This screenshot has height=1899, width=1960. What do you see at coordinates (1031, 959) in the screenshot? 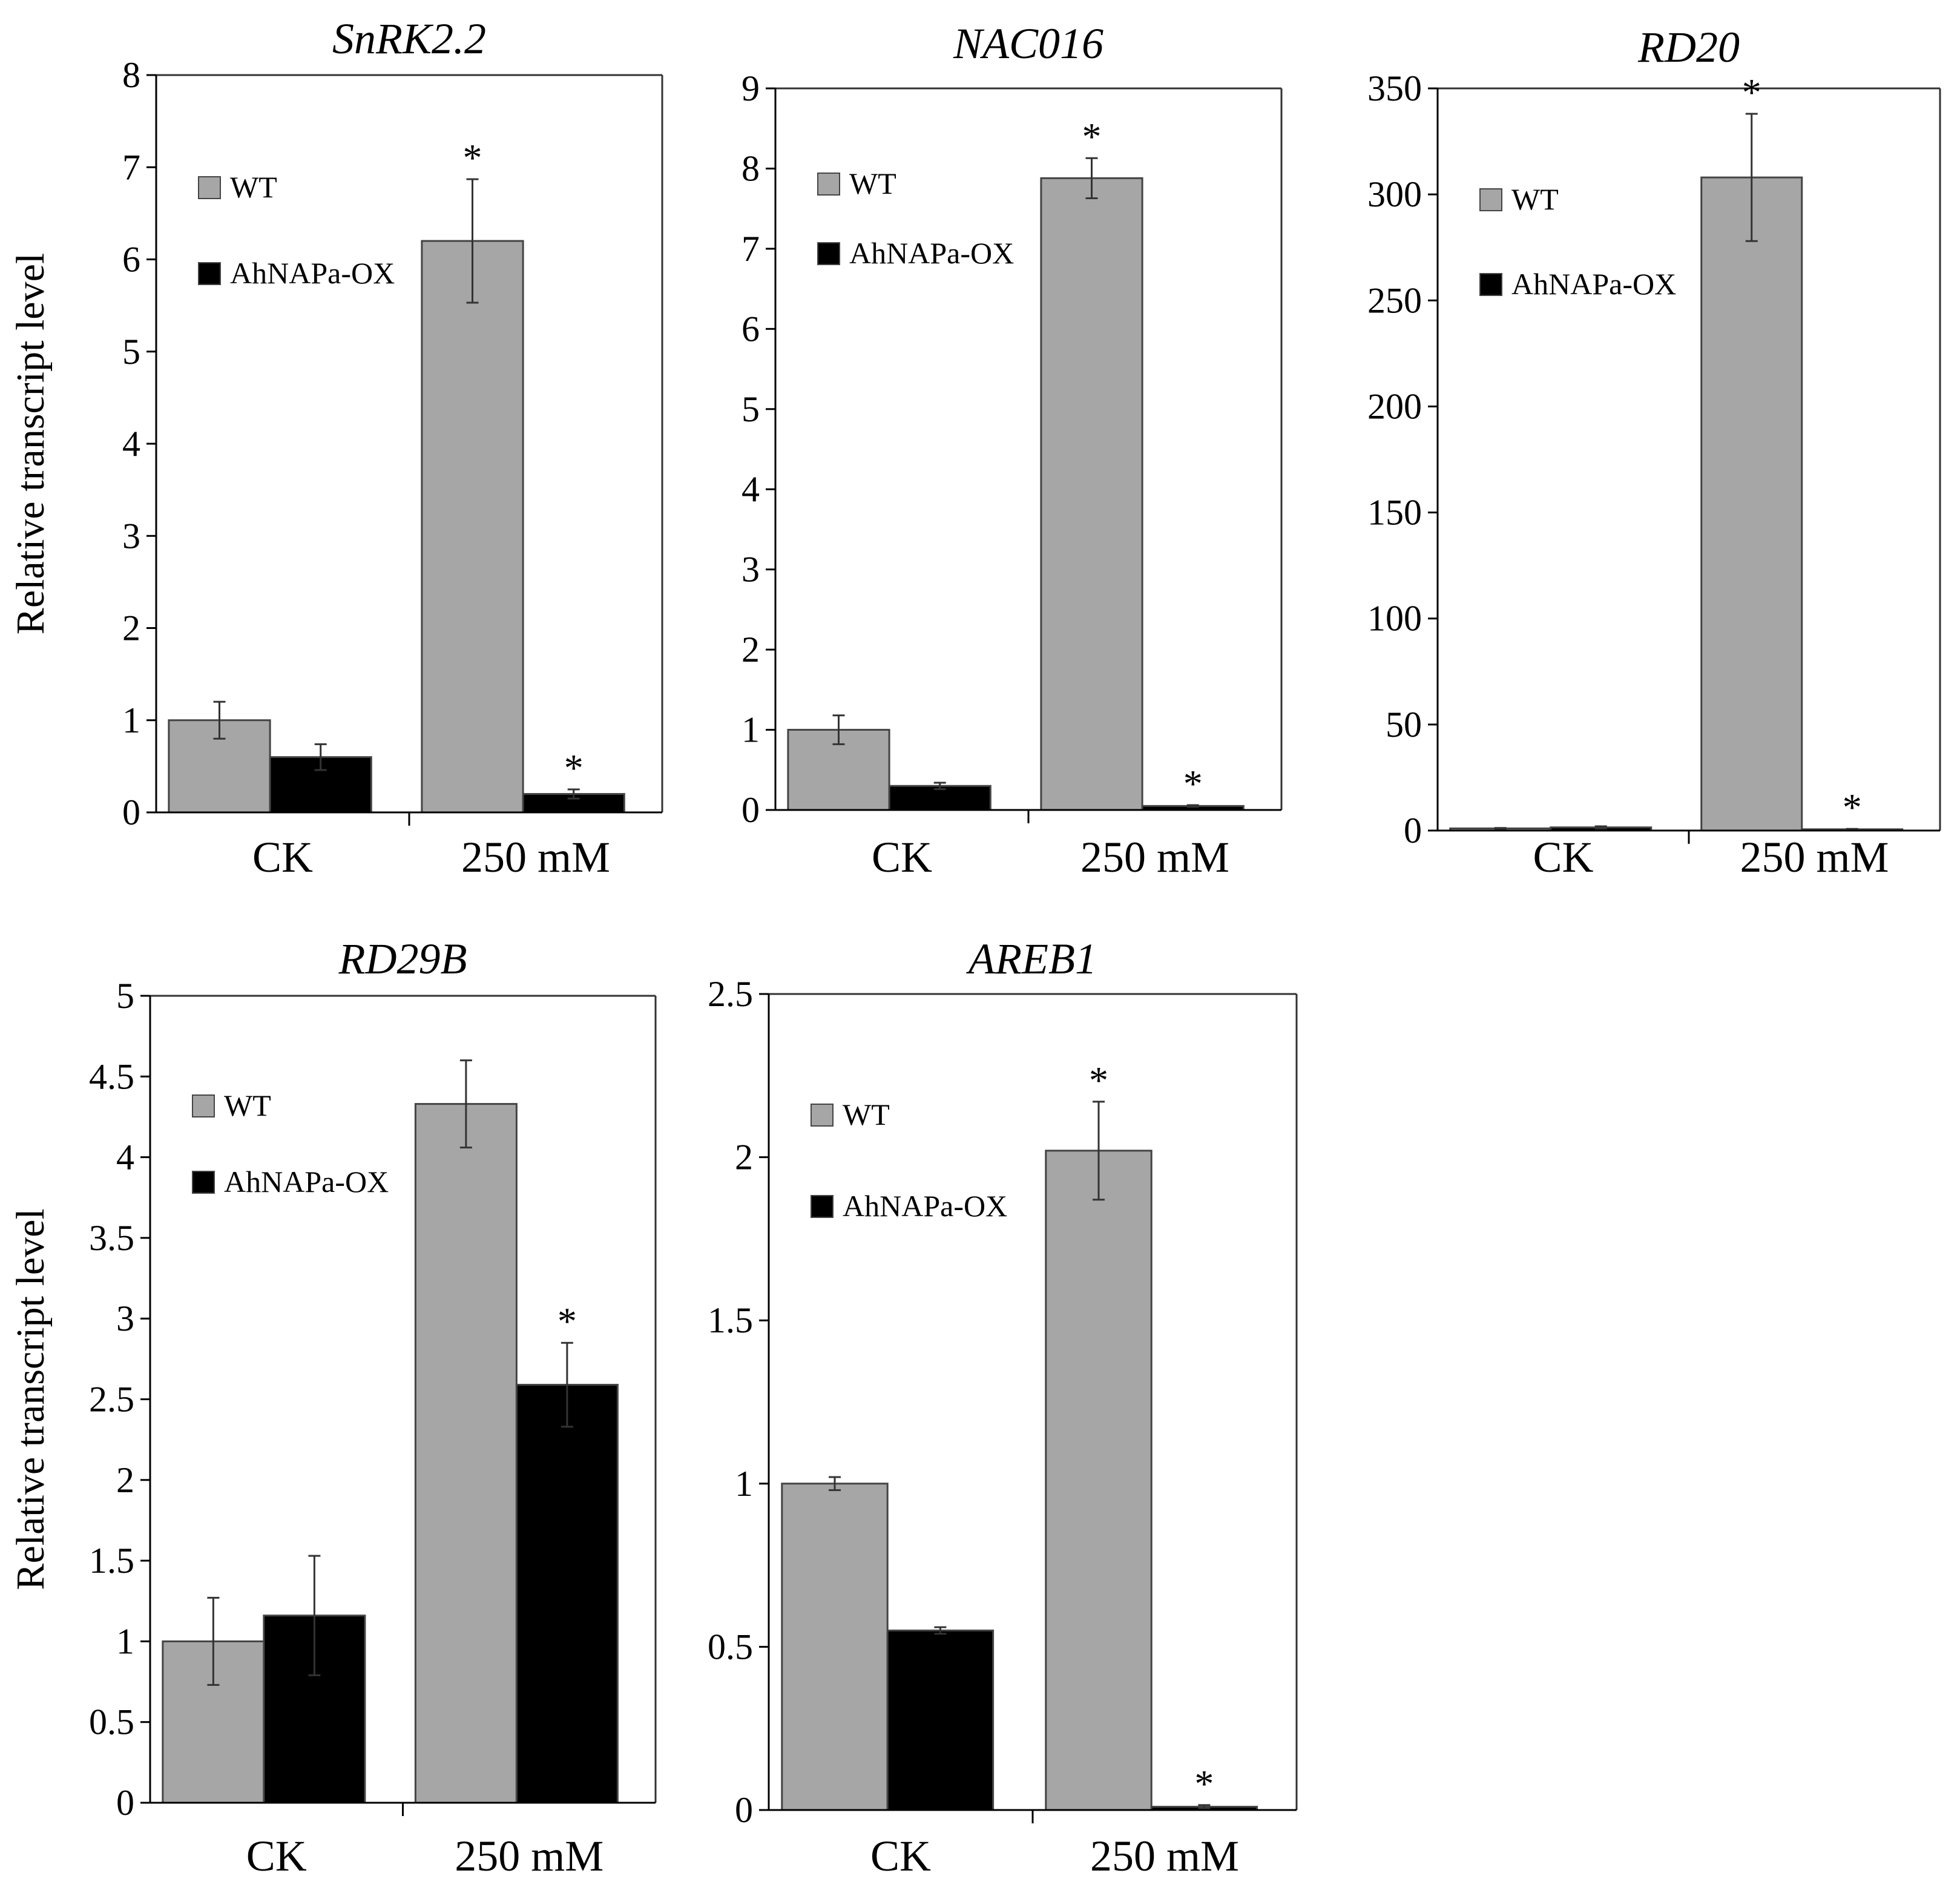
I see `chart-title: AREB1` at bounding box center [1031, 959].